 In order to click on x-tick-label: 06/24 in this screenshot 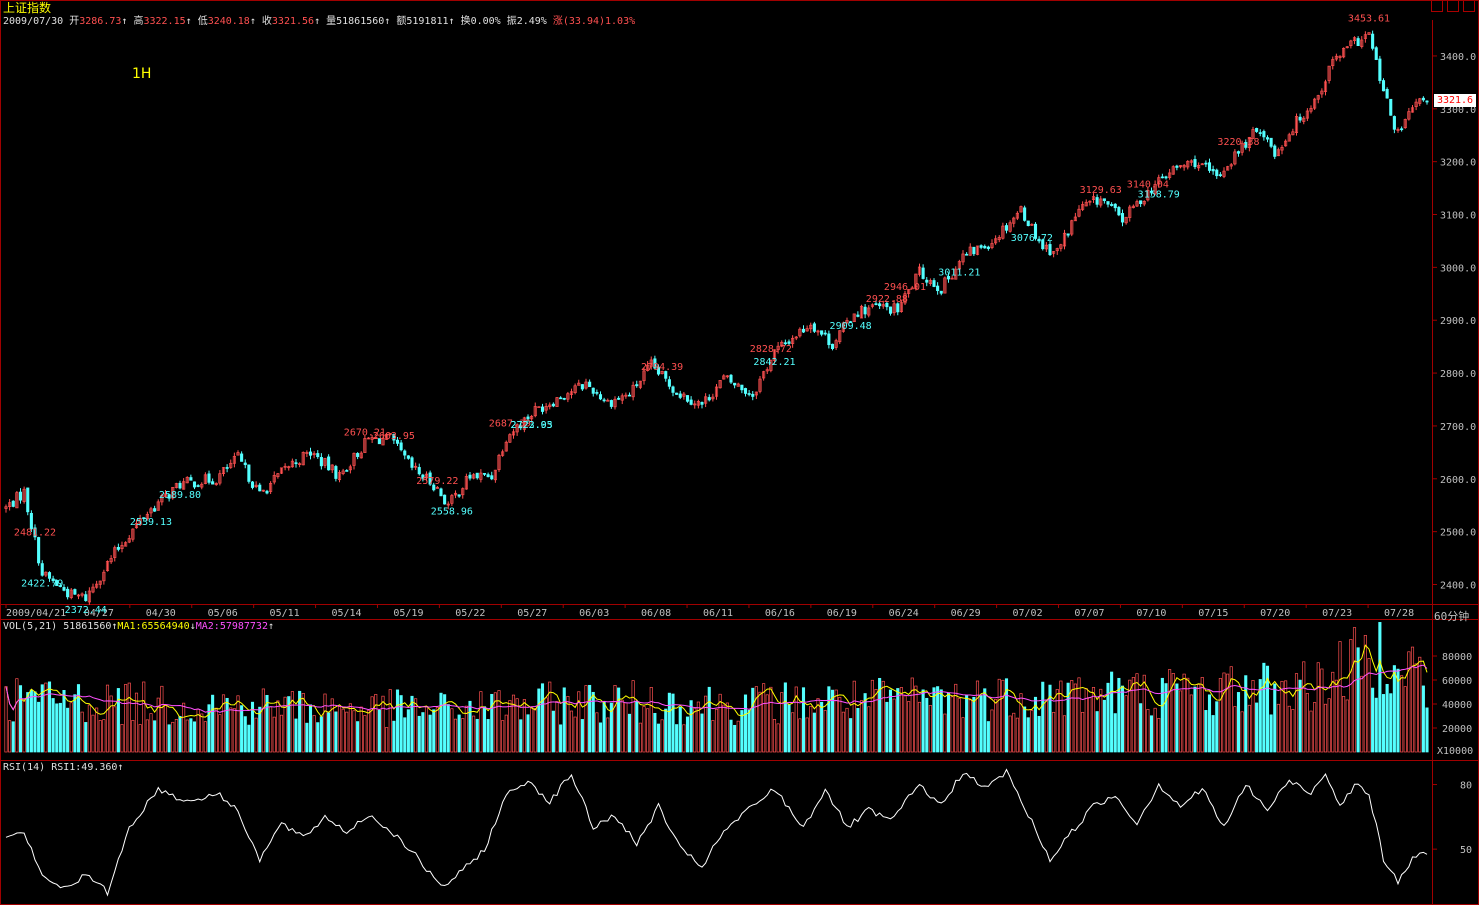, I will do `click(904, 613)`.